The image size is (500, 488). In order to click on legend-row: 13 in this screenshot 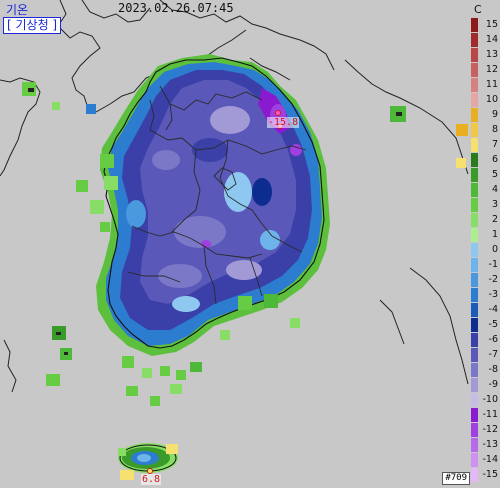, I will do `click(484, 55)`.